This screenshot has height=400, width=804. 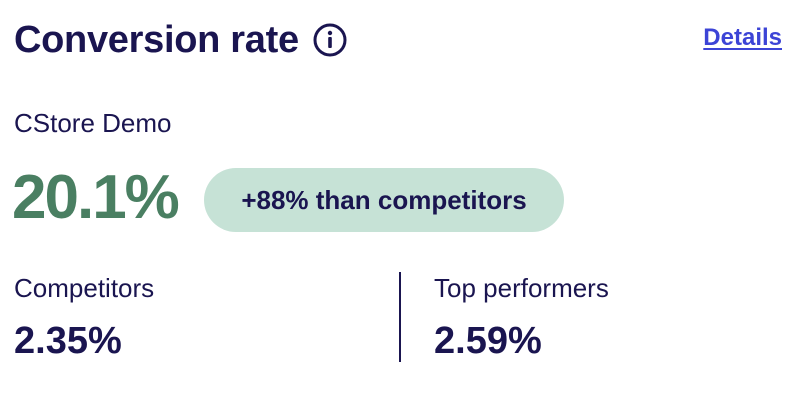 I want to click on conversion-rate-value: 20.1%, so click(x=96, y=197).